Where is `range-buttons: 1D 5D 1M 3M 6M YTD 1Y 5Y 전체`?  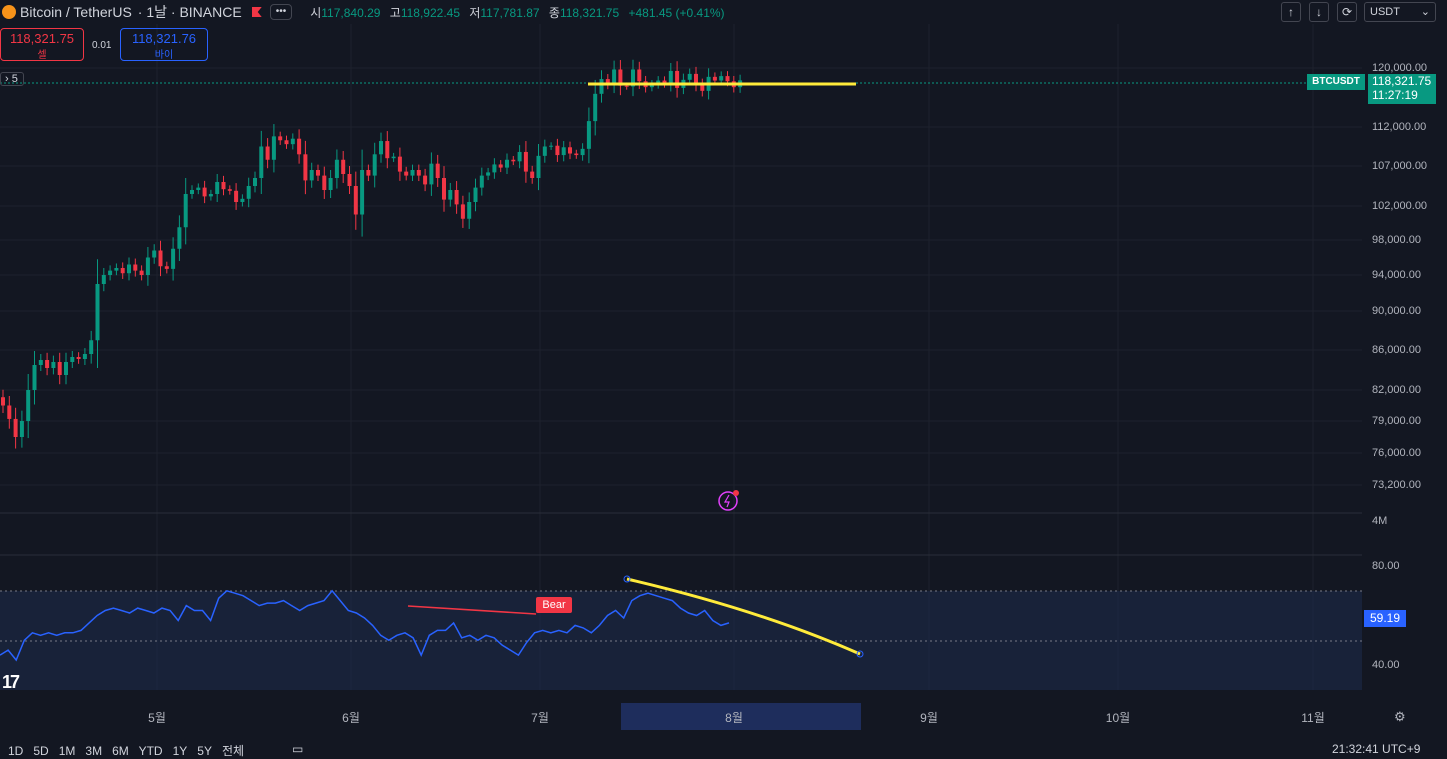
range-buttons: 1D 5D 1M 3M 6M YTD 1Y 5Y 전체 is located at coordinates (126, 751).